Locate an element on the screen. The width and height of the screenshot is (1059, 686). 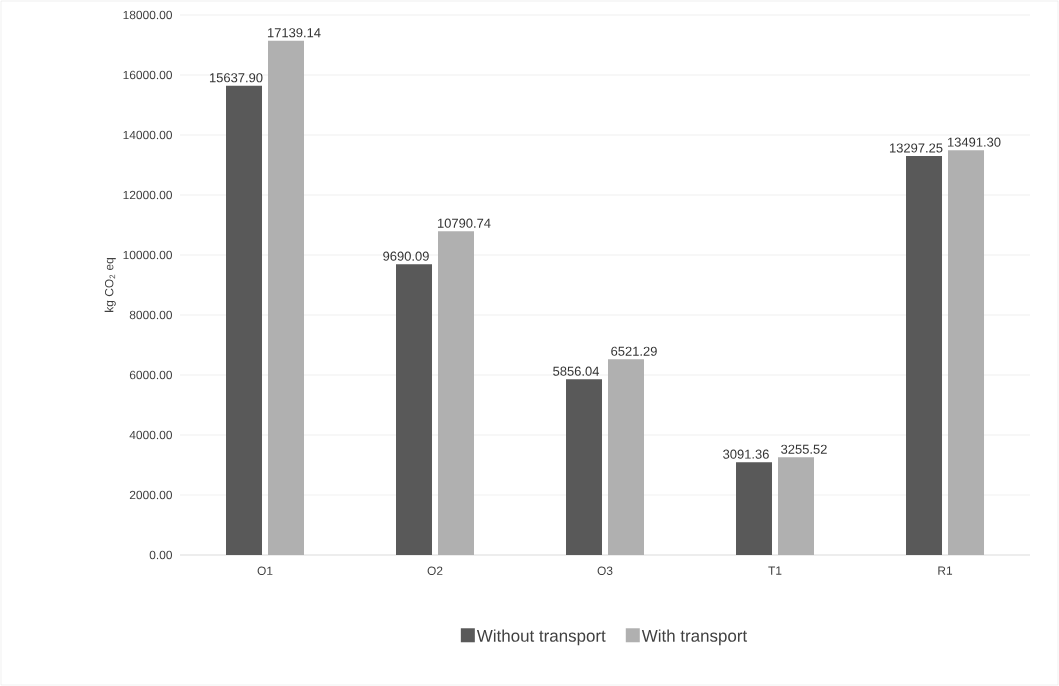
data-label: 17139.14 is located at coordinates (294, 33).